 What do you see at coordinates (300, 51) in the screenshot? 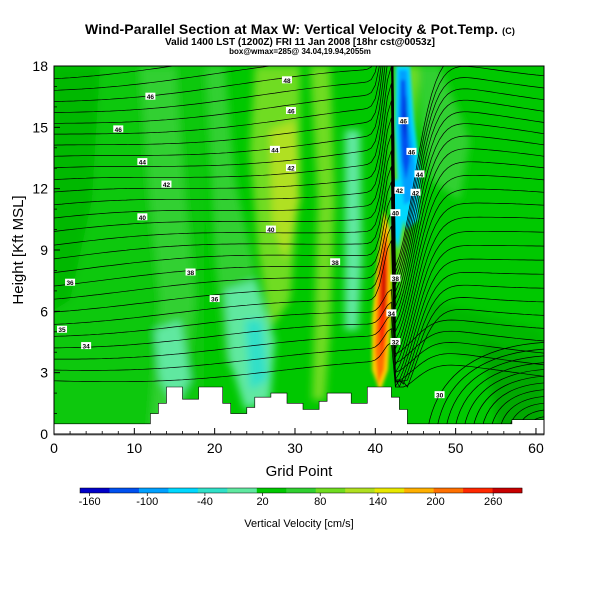
I see `chart-subtitle-box: box@wmax=285@ 34.04,19.94,2055m` at bounding box center [300, 51].